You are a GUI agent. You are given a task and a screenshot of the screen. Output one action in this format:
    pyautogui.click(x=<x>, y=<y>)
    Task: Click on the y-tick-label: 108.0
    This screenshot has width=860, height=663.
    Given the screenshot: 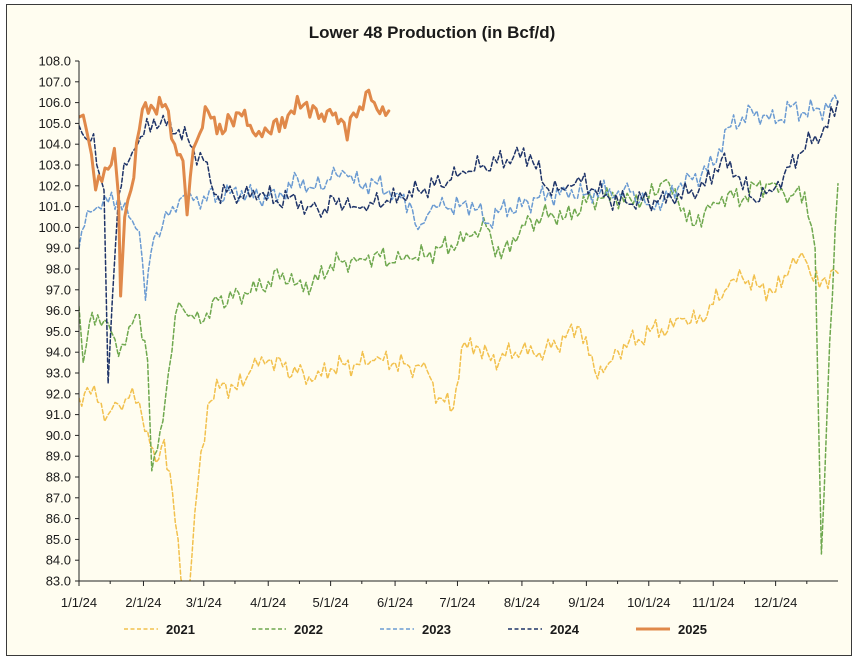 What is the action you would take?
    pyautogui.click(x=54, y=61)
    